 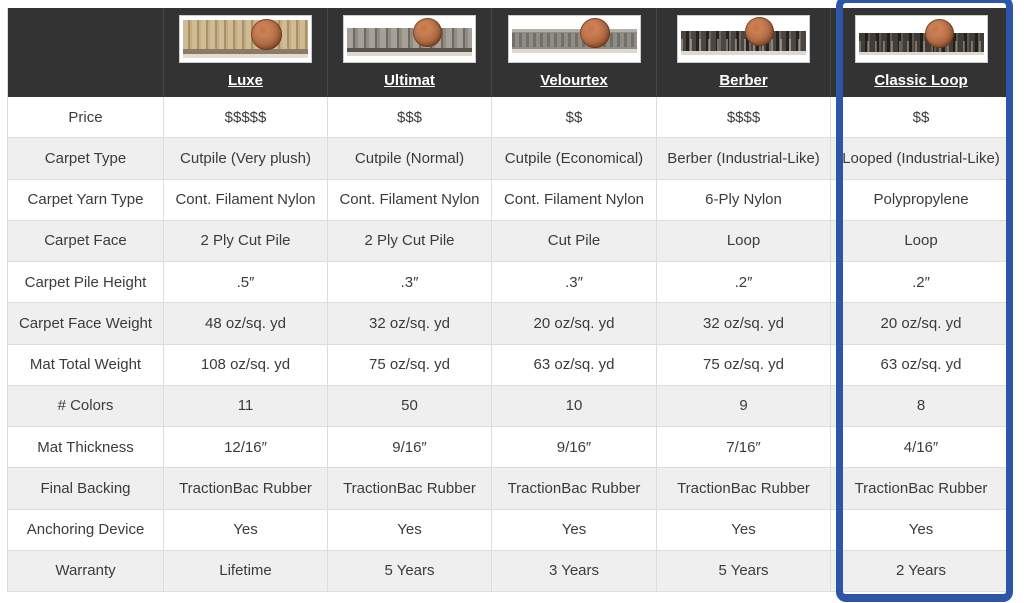 What do you see at coordinates (921, 571) in the screenshot?
I see `table-cell: 2 Years` at bounding box center [921, 571].